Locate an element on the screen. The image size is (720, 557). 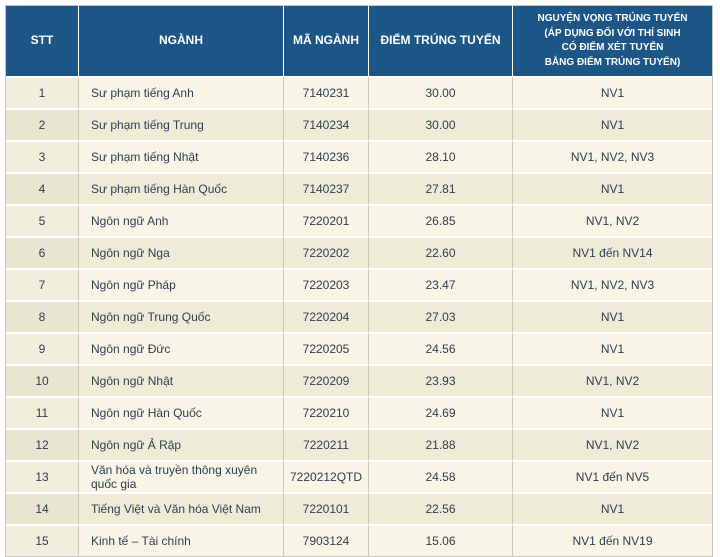
cell-nganh: Ngôn ngữ Trung Quốc is located at coordinates (180, 316).